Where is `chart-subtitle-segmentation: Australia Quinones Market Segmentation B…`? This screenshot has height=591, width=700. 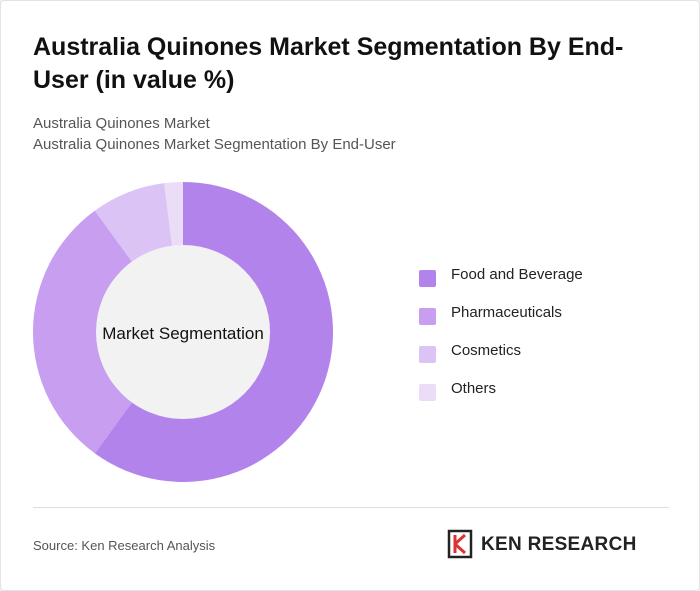
chart-subtitle-segmentation: Australia Quinones Market Segmentation B… is located at coordinates (214, 144).